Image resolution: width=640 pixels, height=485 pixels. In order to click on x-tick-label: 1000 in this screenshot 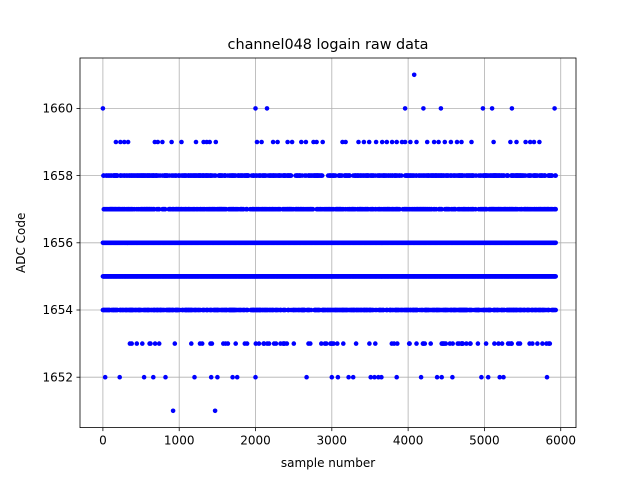, I will do `click(179, 441)`.